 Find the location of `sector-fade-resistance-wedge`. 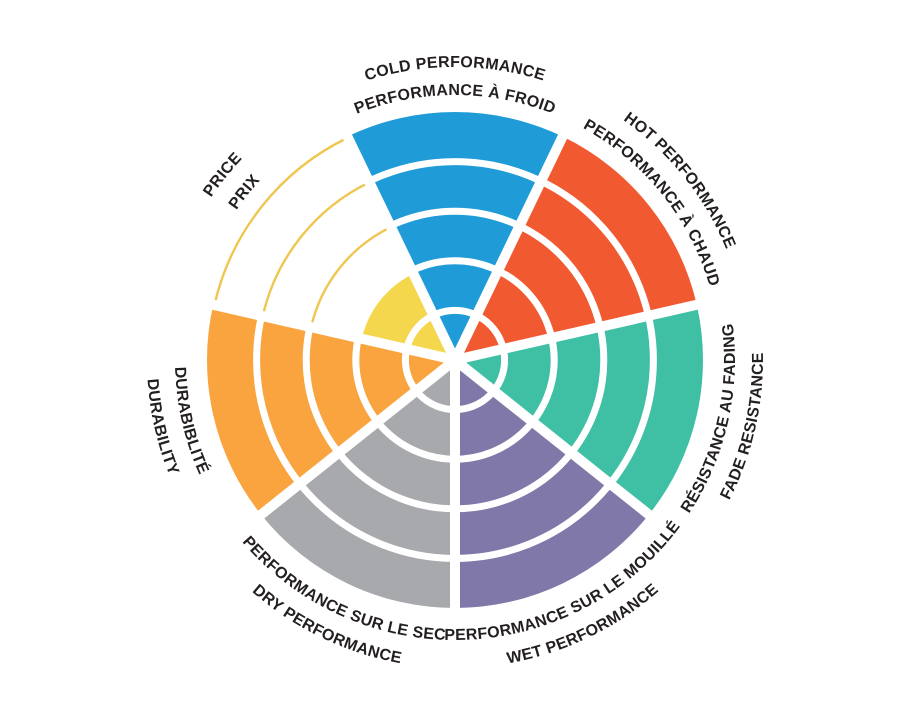

sector-fade-resistance-wedge is located at coordinates (579, 409).